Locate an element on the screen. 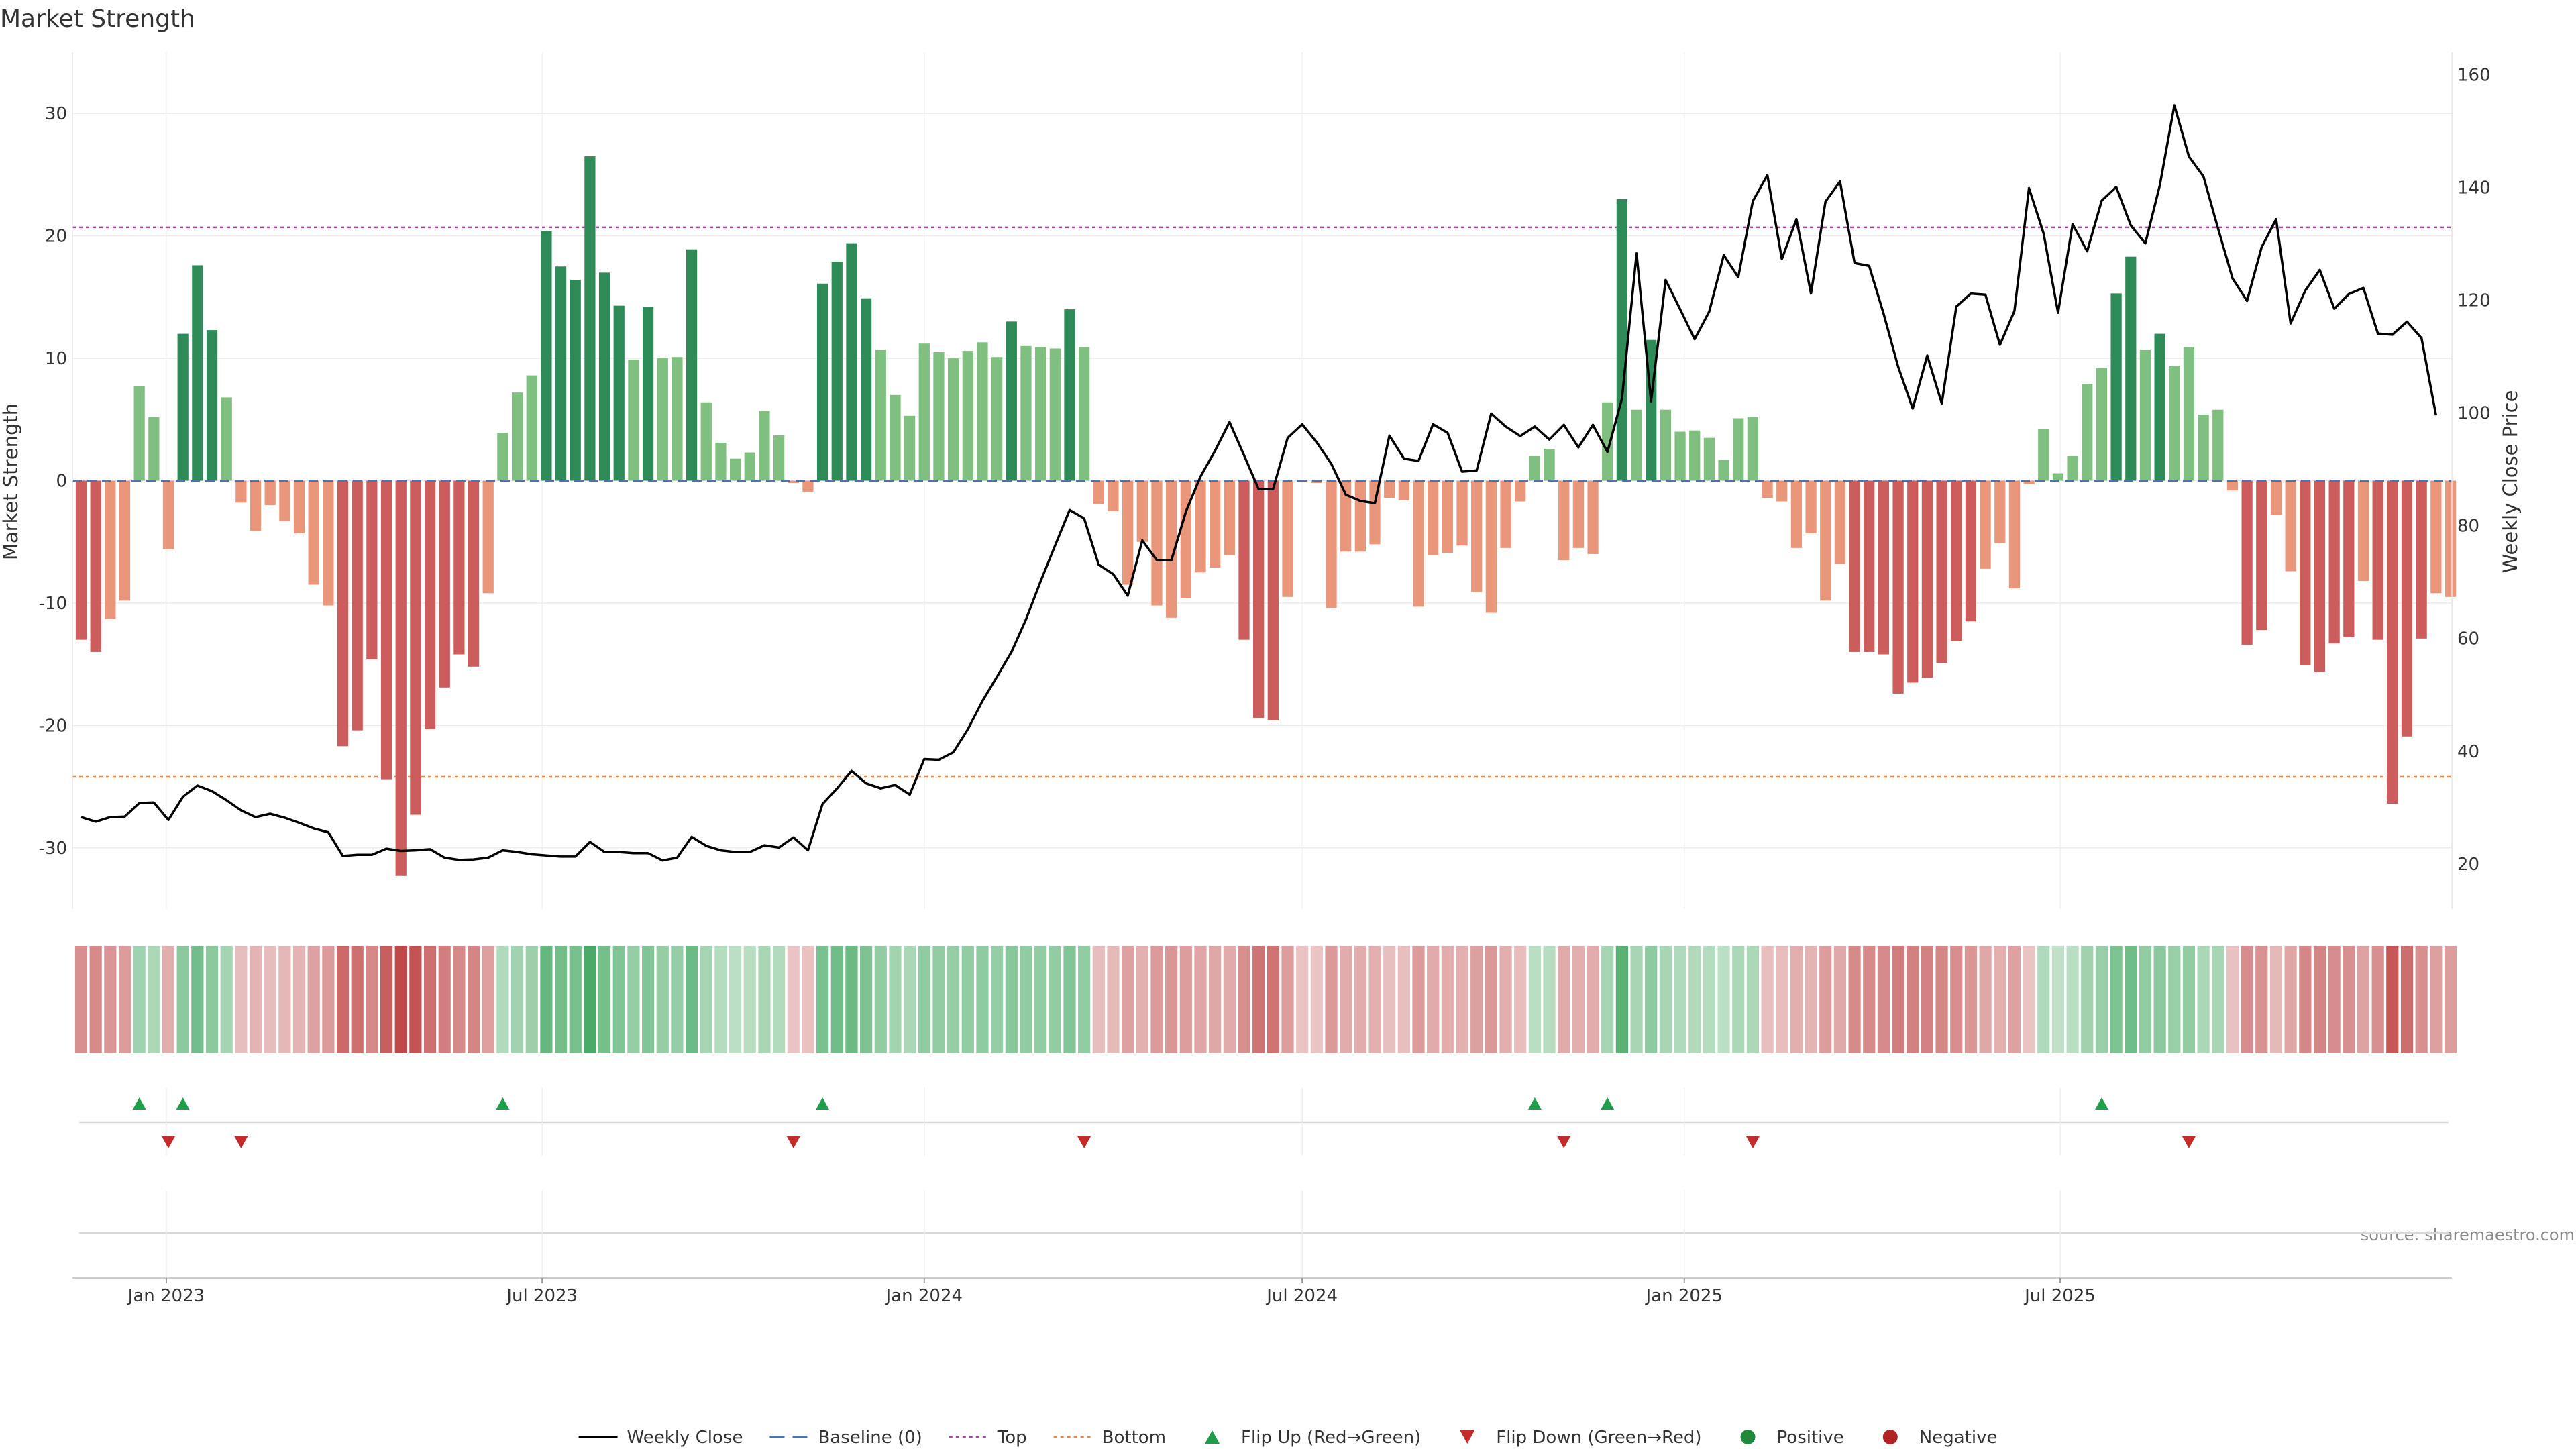 This screenshot has width=2576, height=1449. legend-label: Positive is located at coordinates (1810, 1438).